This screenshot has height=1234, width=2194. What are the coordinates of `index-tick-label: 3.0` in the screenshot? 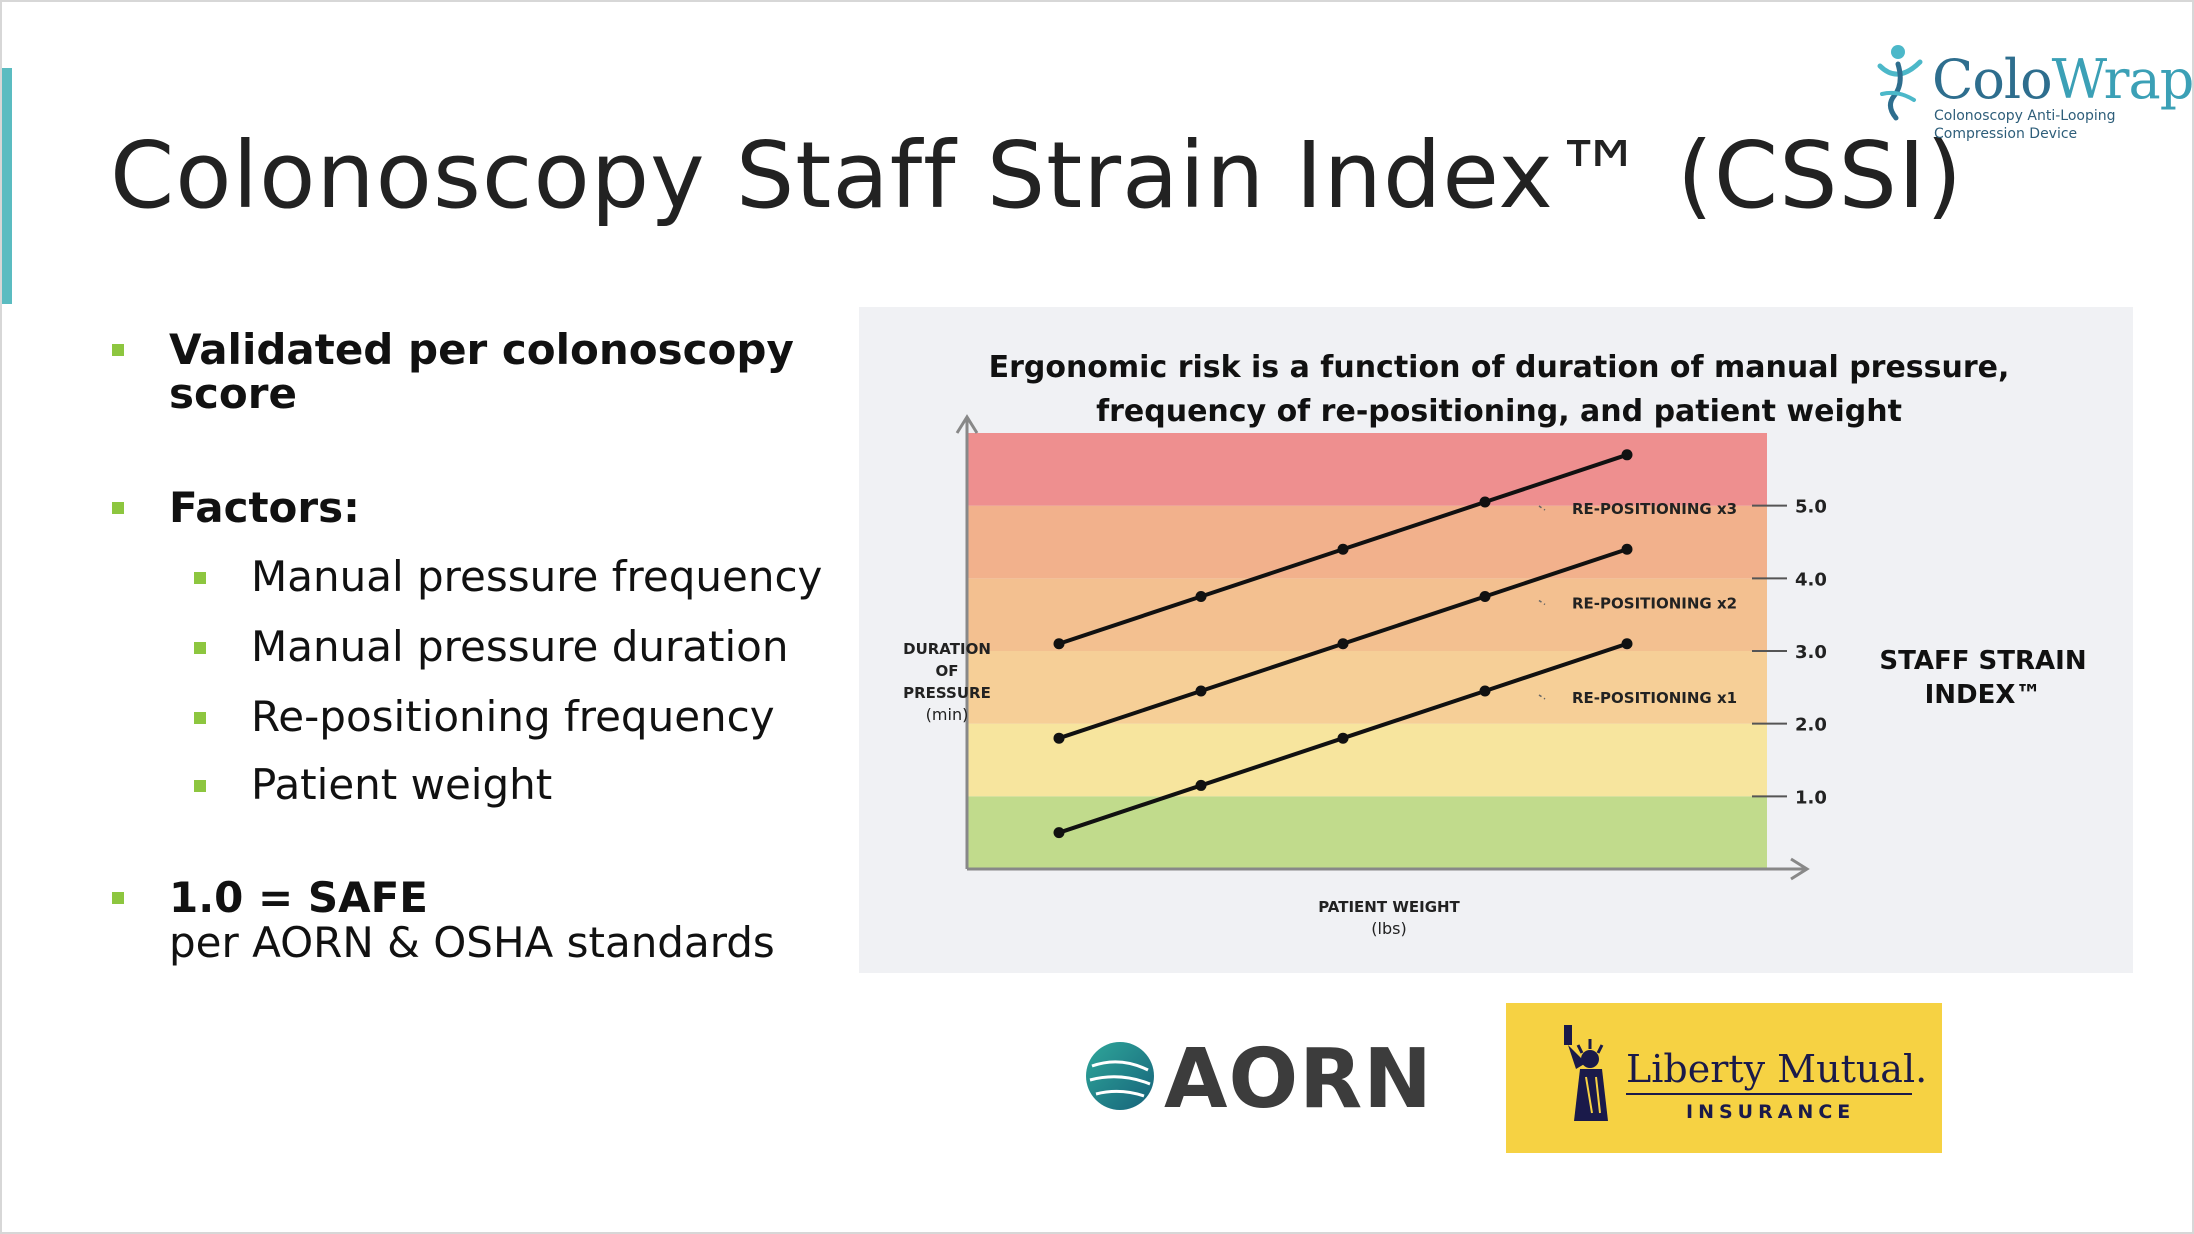 It's located at (1811, 652).